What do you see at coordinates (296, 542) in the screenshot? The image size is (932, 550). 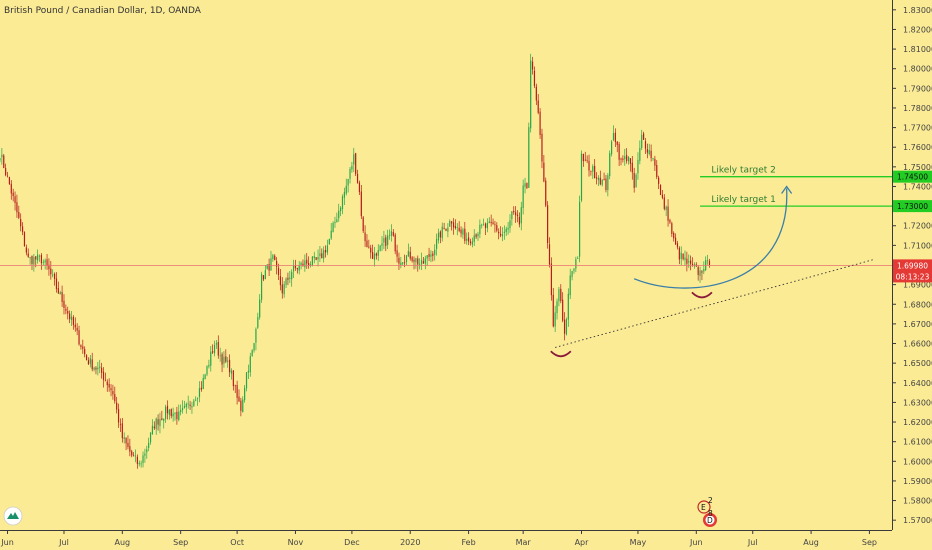 I see `time-tick-label: Nov` at bounding box center [296, 542].